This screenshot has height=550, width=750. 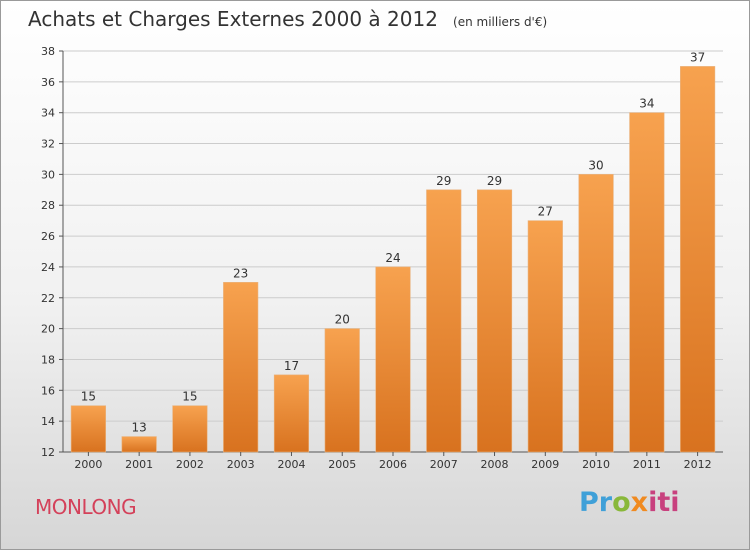 I want to click on x-tick-label: 2007, so click(x=444, y=464).